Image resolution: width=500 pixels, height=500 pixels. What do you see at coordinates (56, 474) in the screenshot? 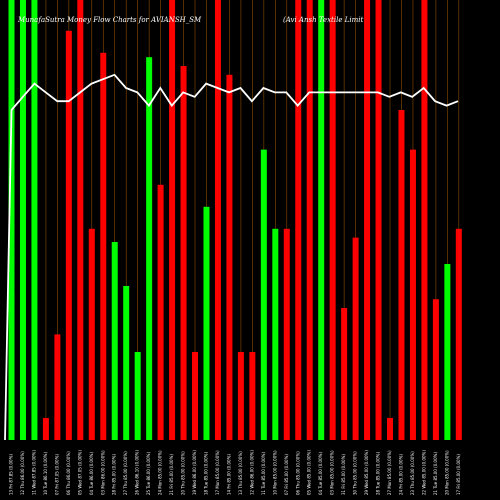
I see `x-tick-label: 07 Fri 87.05 (0.00%)` at bounding box center [56, 474].